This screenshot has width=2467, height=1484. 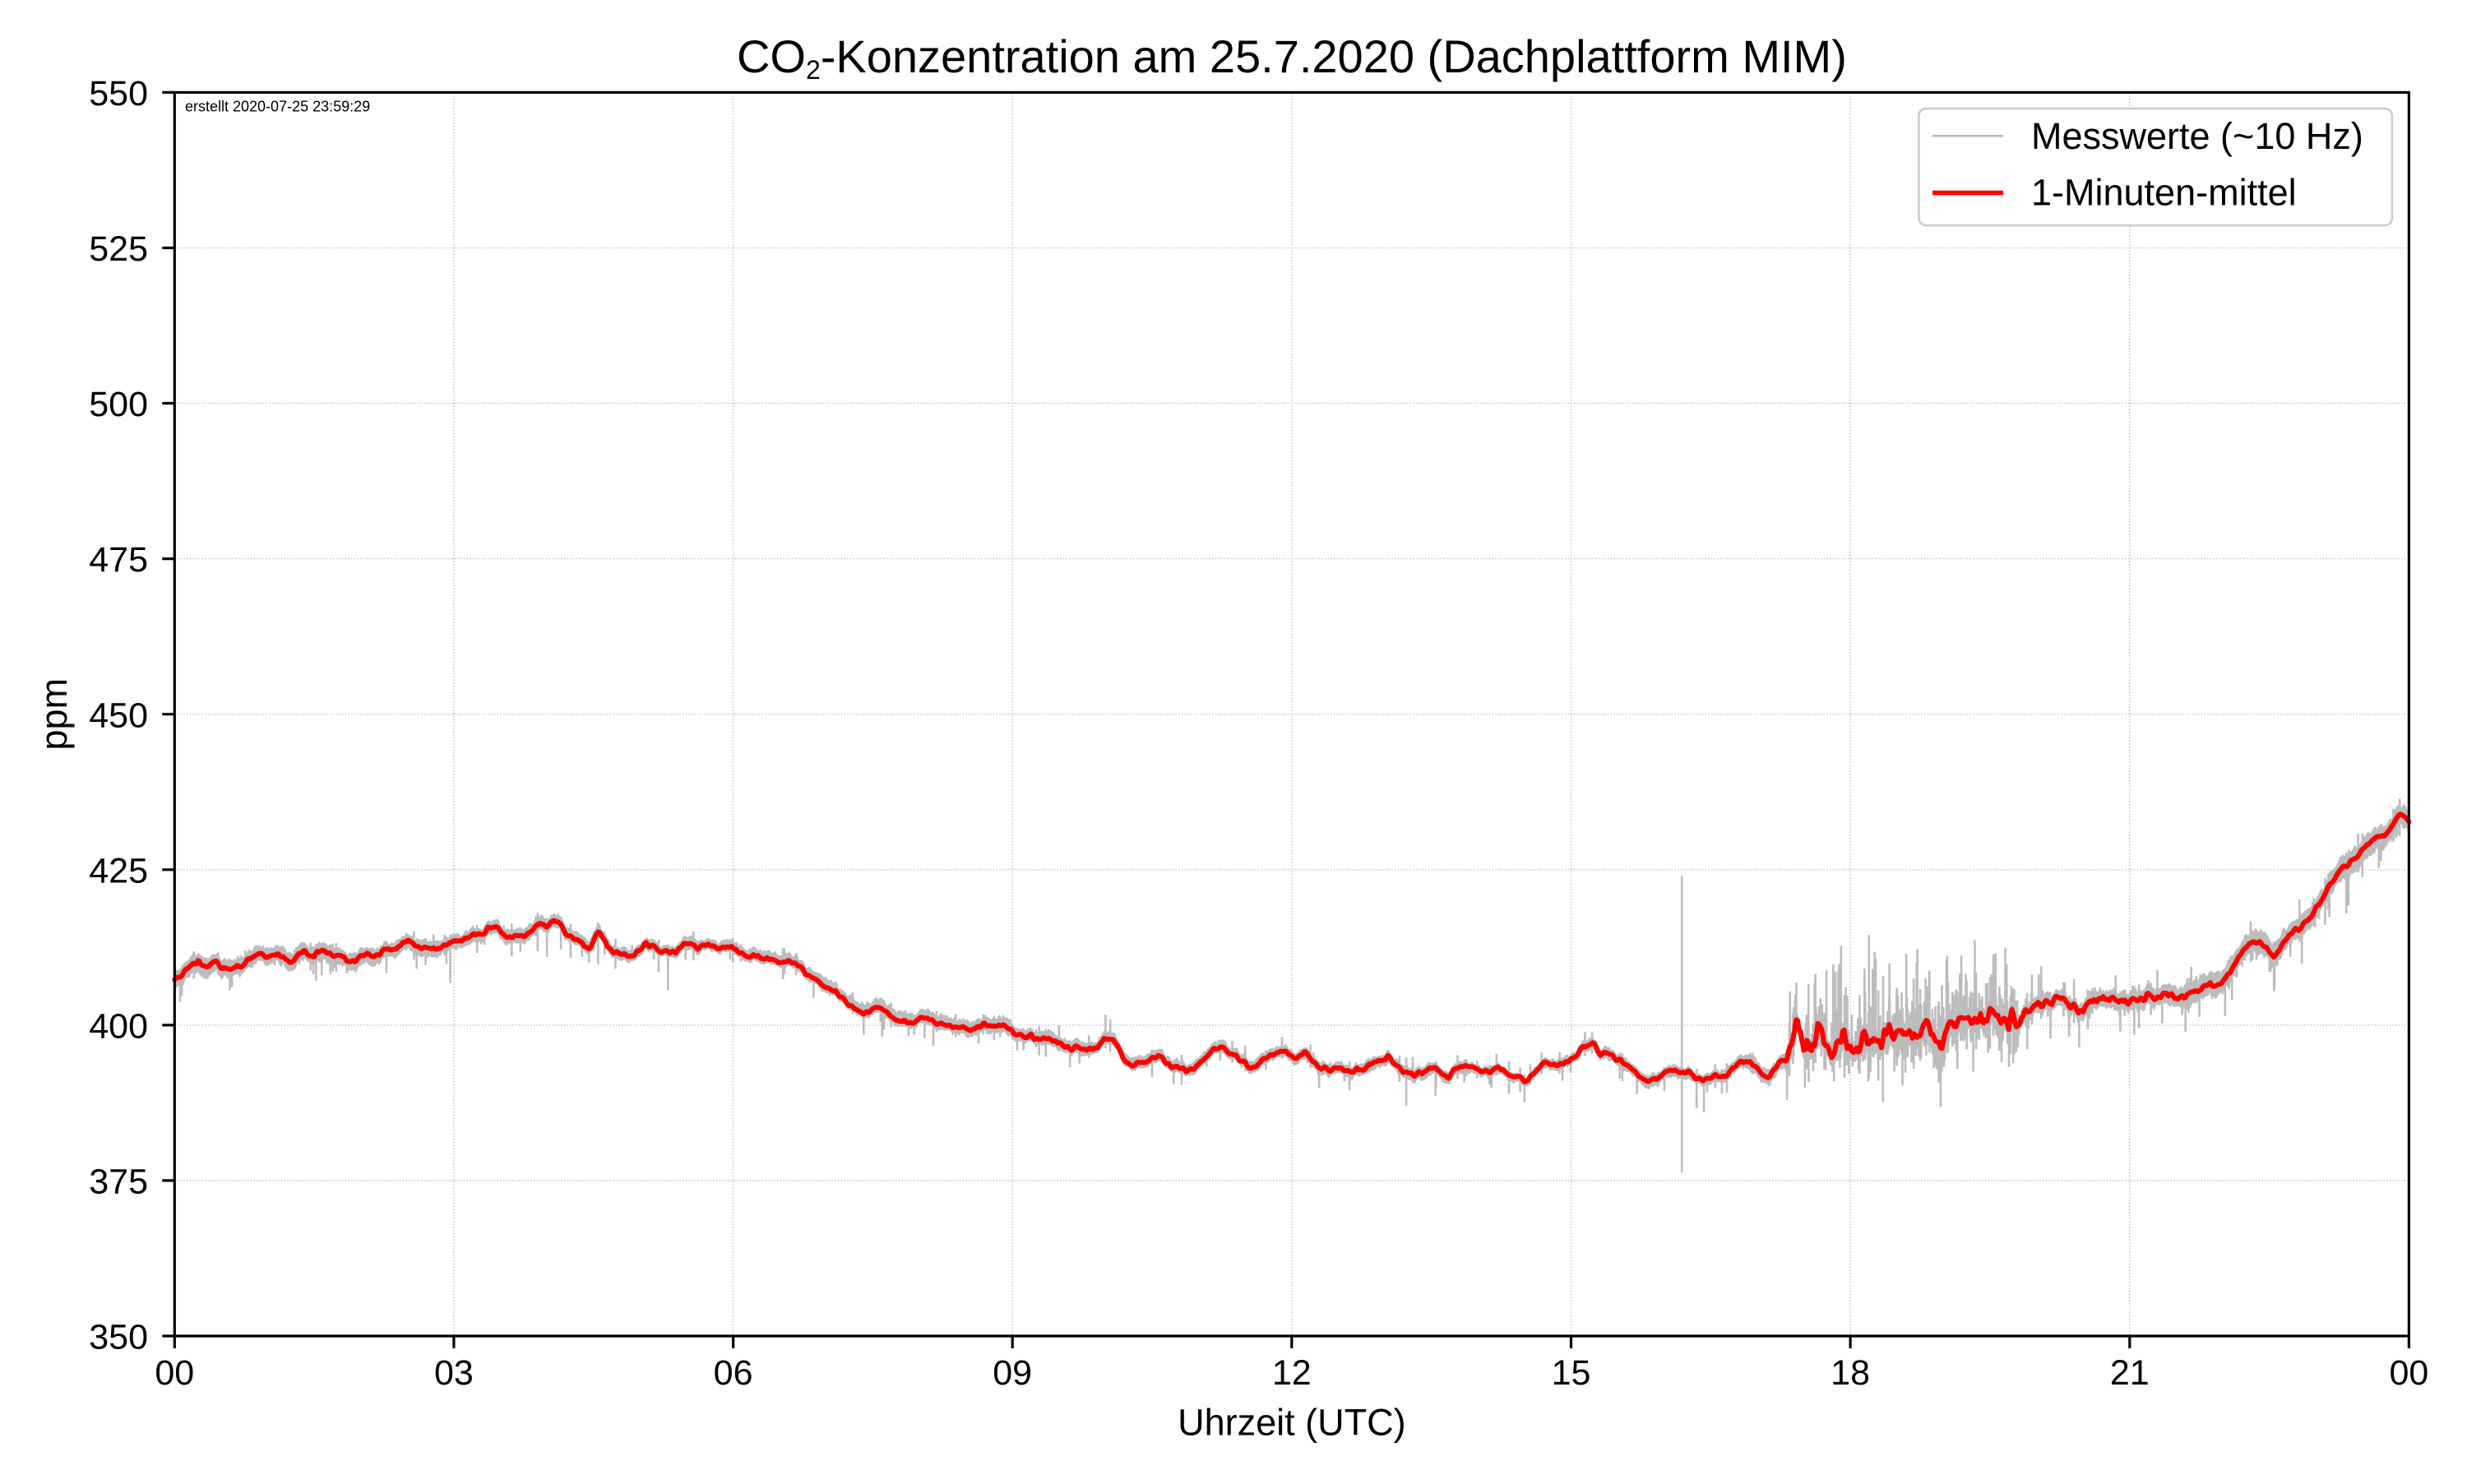 I want to click on svg-text: 06, so click(x=733, y=1373).